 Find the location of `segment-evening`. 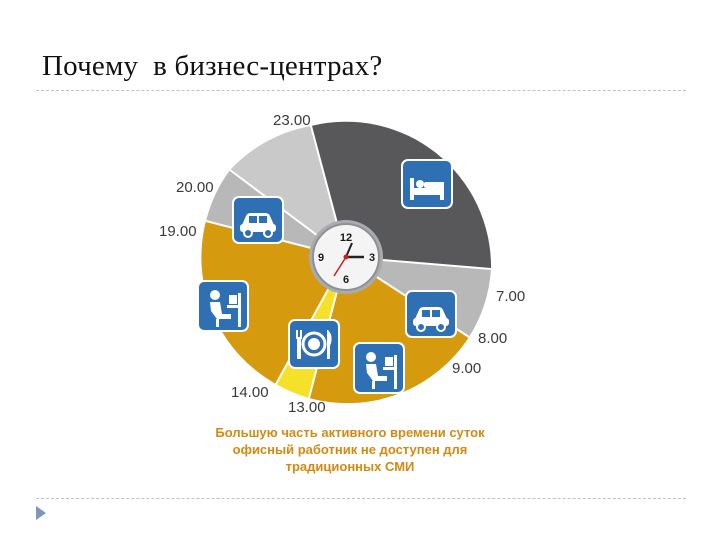

segment-evening is located at coordinates (288, 191).